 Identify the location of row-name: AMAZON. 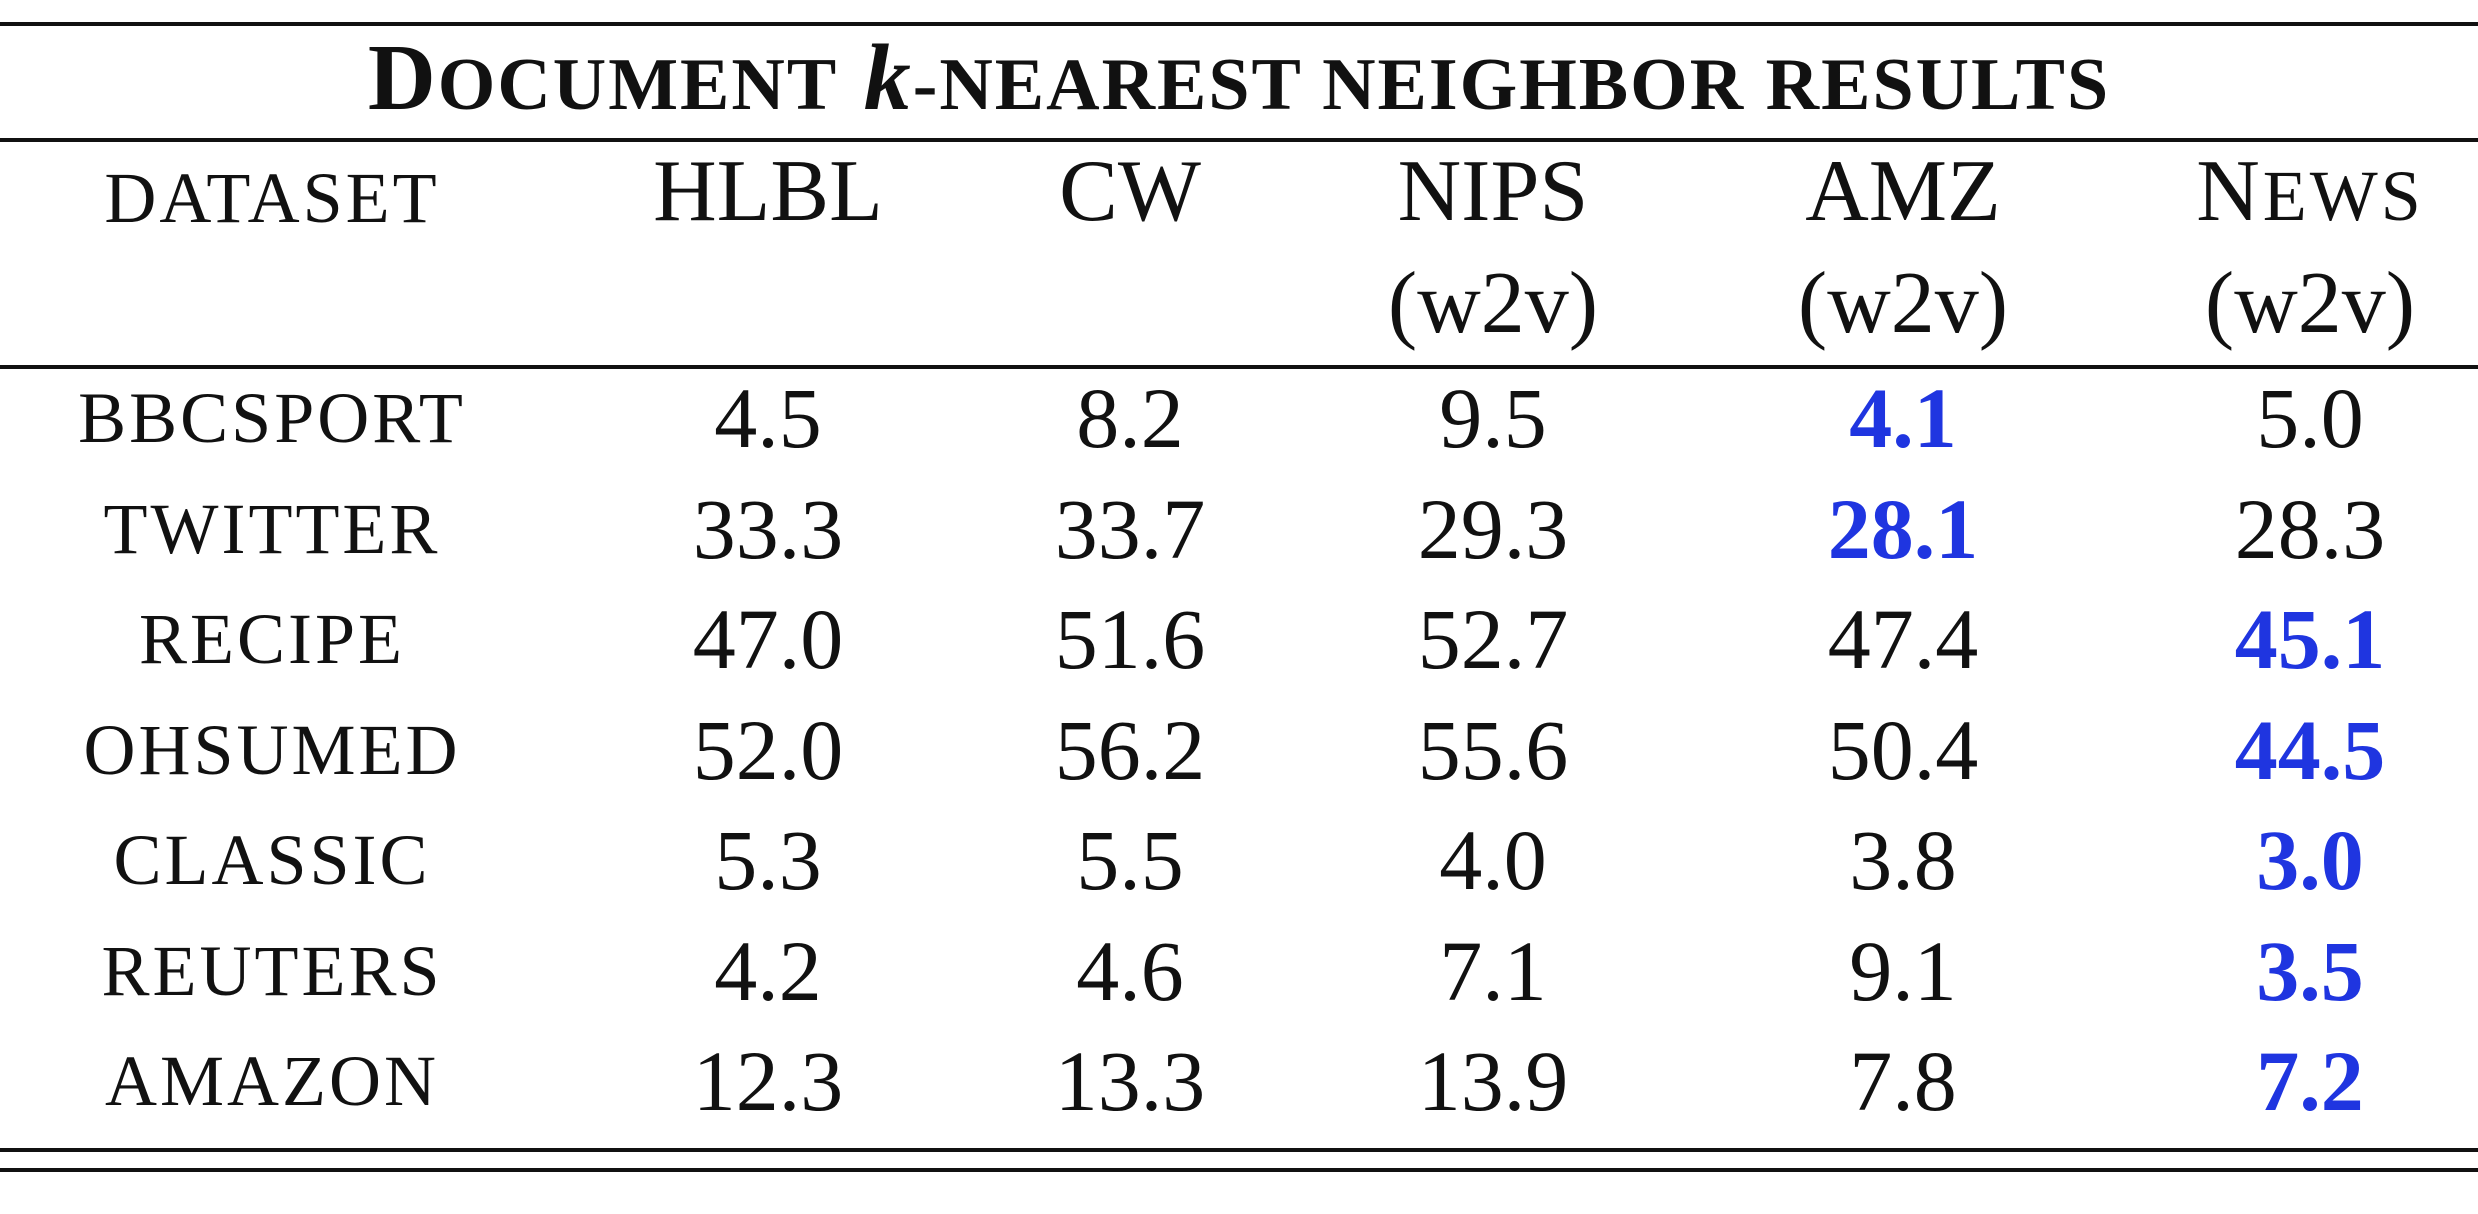
(272, 1081).